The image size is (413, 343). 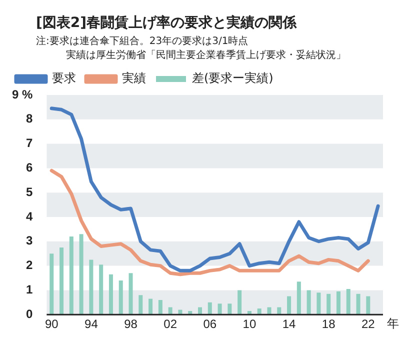 What do you see at coordinates (166, 23) in the screenshot?
I see `chart-title: [図表2]春闘賃上げ率の要求と実績の関係` at bounding box center [166, 23].